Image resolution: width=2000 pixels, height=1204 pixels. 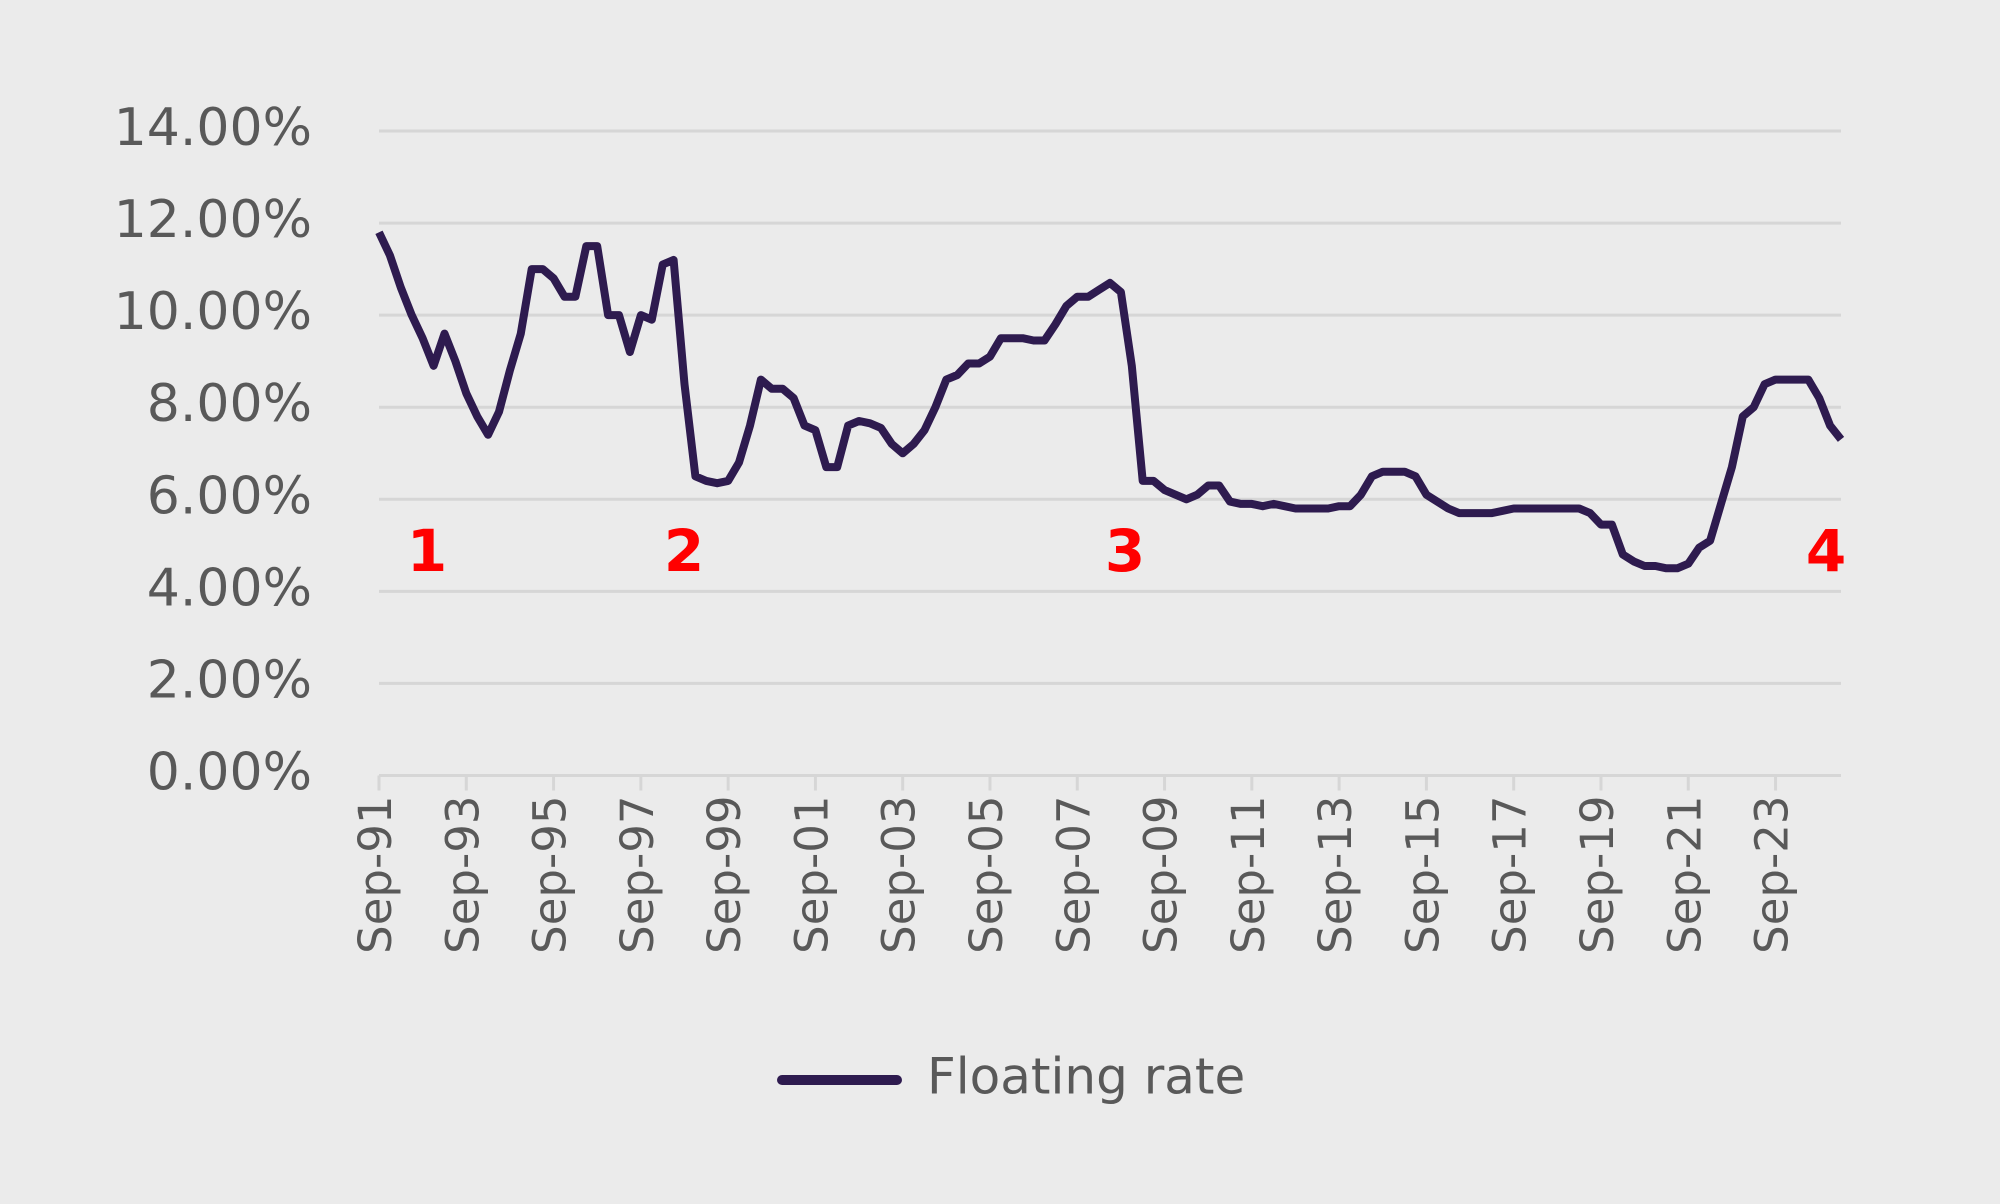 I want to click on x-tick-label: Sep-11, so click(x=1248, y=875).